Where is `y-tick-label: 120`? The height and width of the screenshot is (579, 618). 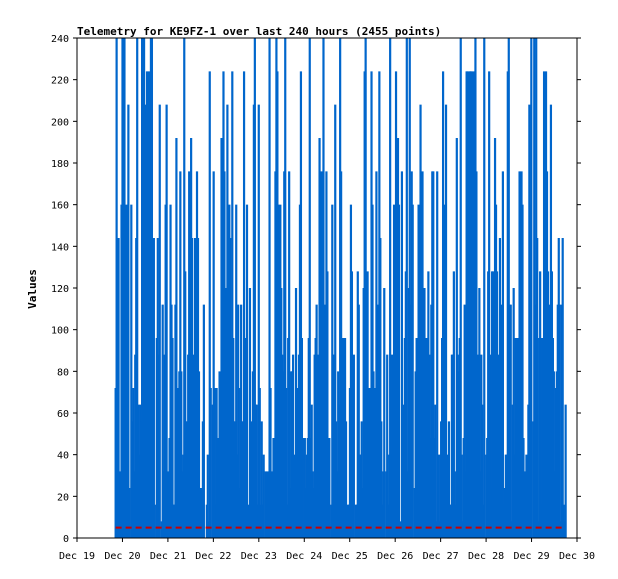
y-tick-label: 120 is located at coordinates (60, 289).